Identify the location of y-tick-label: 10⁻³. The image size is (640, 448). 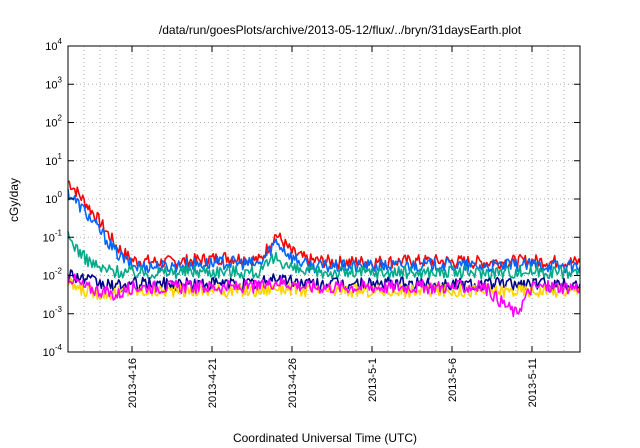
(53, 313).